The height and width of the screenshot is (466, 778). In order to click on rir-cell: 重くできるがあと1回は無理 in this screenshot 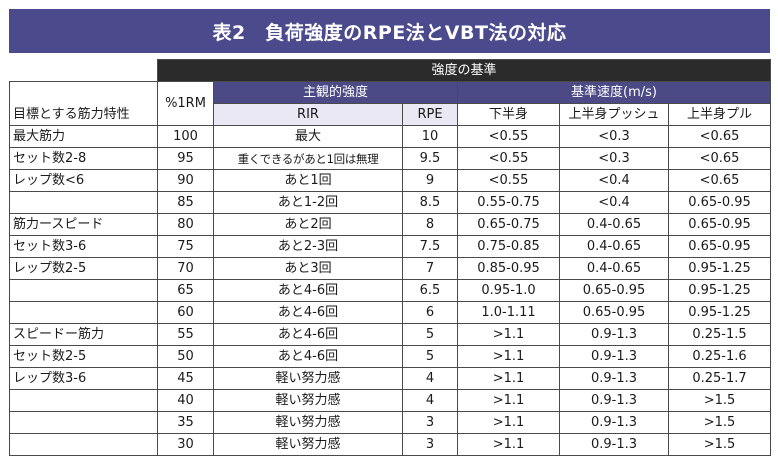, I will do `click(308, 158)`.